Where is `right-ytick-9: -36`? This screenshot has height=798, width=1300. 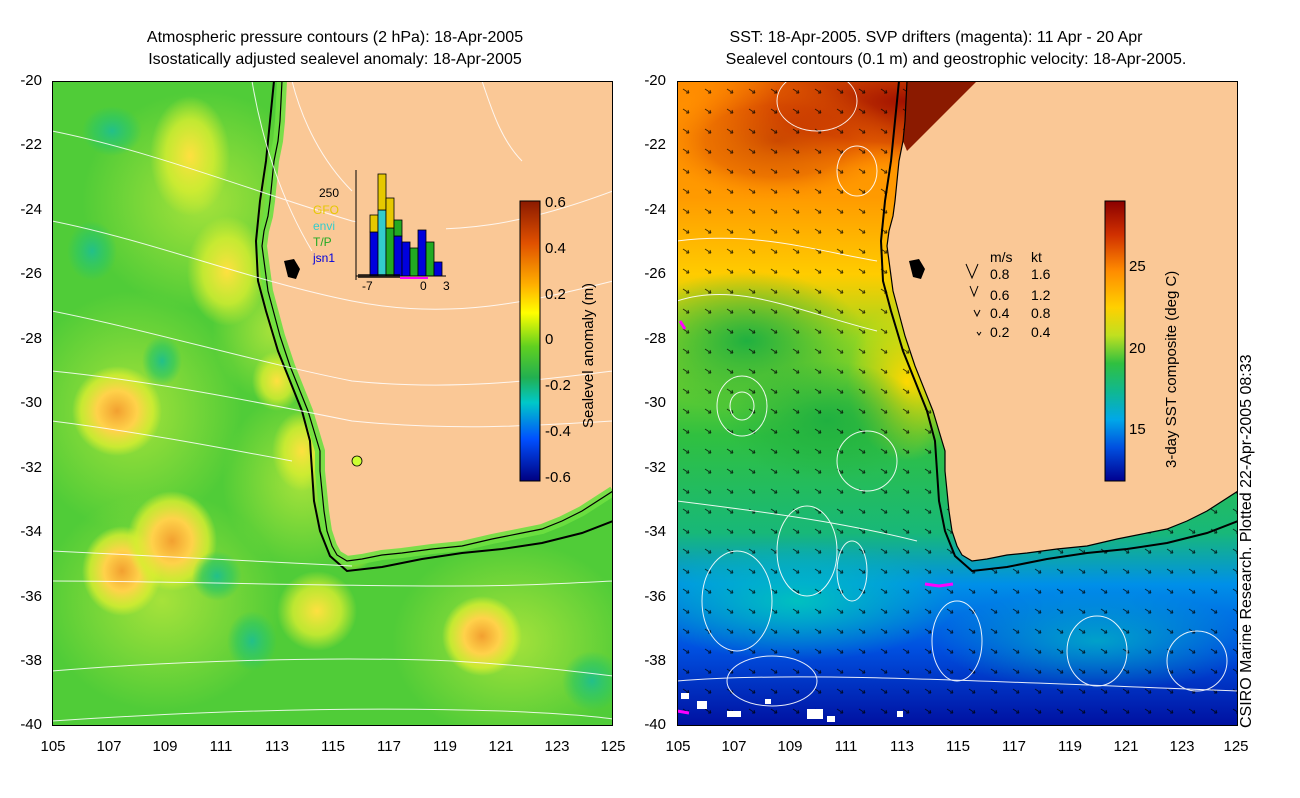 right-ytick-9: -36 is located at coordinates (655, 596).